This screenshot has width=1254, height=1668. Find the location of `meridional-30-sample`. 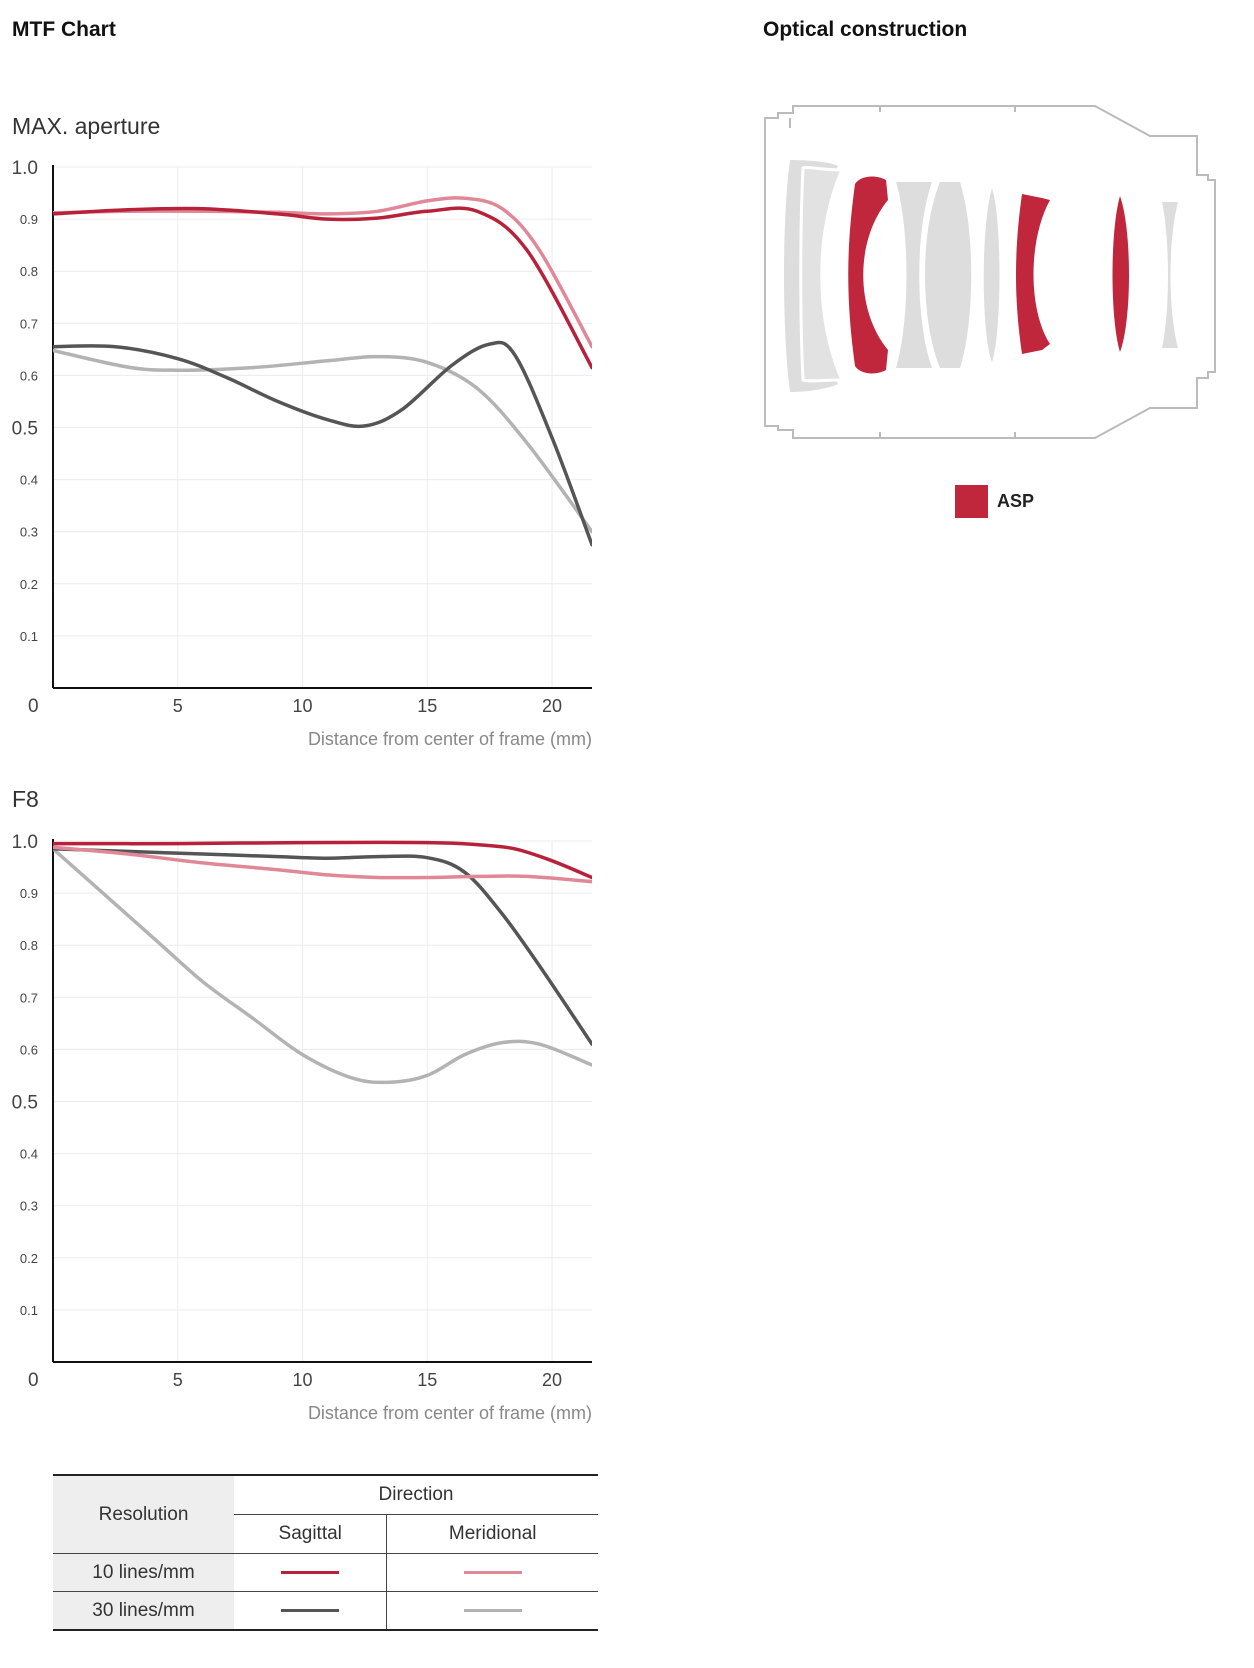

meridional-30-sample is located at coordinates (492, 1611).